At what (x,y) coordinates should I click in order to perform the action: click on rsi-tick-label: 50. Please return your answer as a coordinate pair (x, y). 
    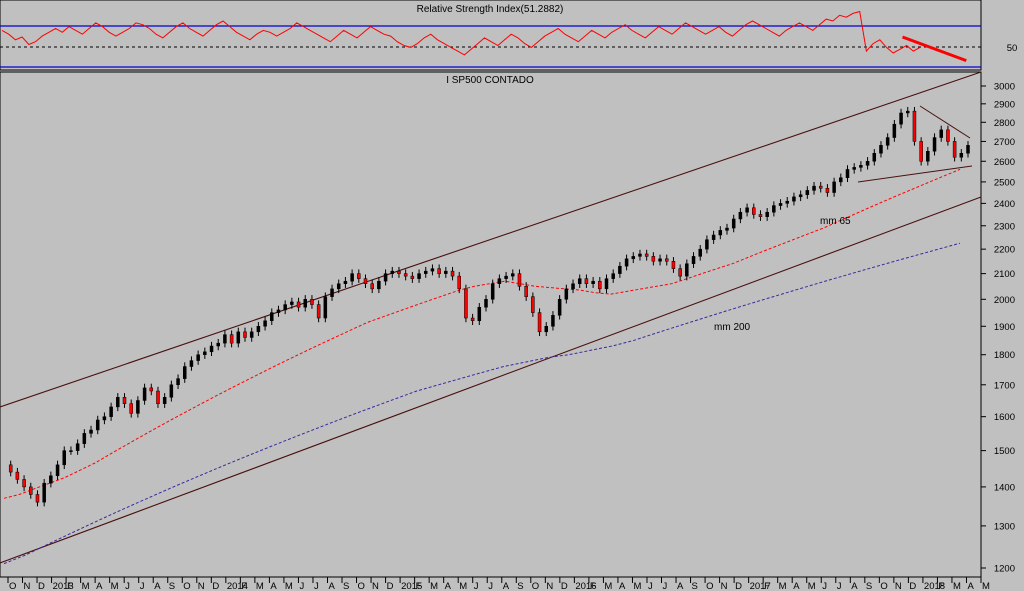
    Looking at the image, I should click on (1012, 48).